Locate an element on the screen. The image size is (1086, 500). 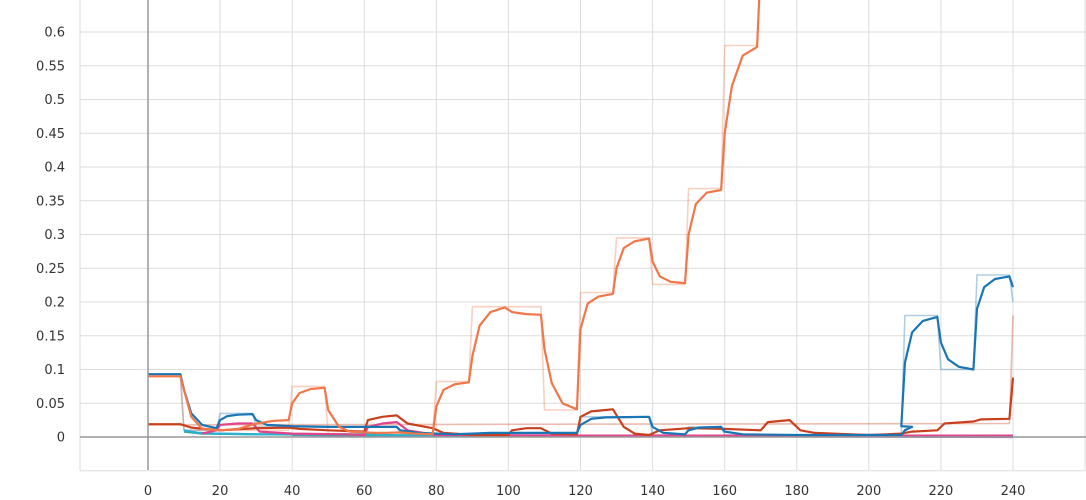
x-tick-label: 160 is located at coordinates (724, 491).